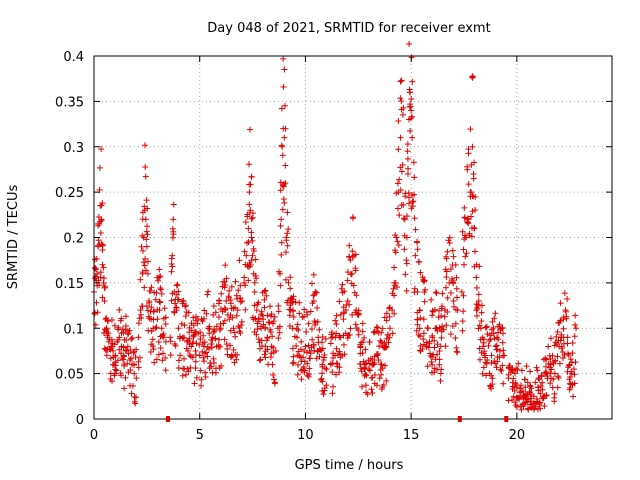 Image resolution: width=640 pixels, height=480 pixels. Describe the element at coordinates (69, 284) in the screenshot. I see `y-tick-label: 0.15` at that location.